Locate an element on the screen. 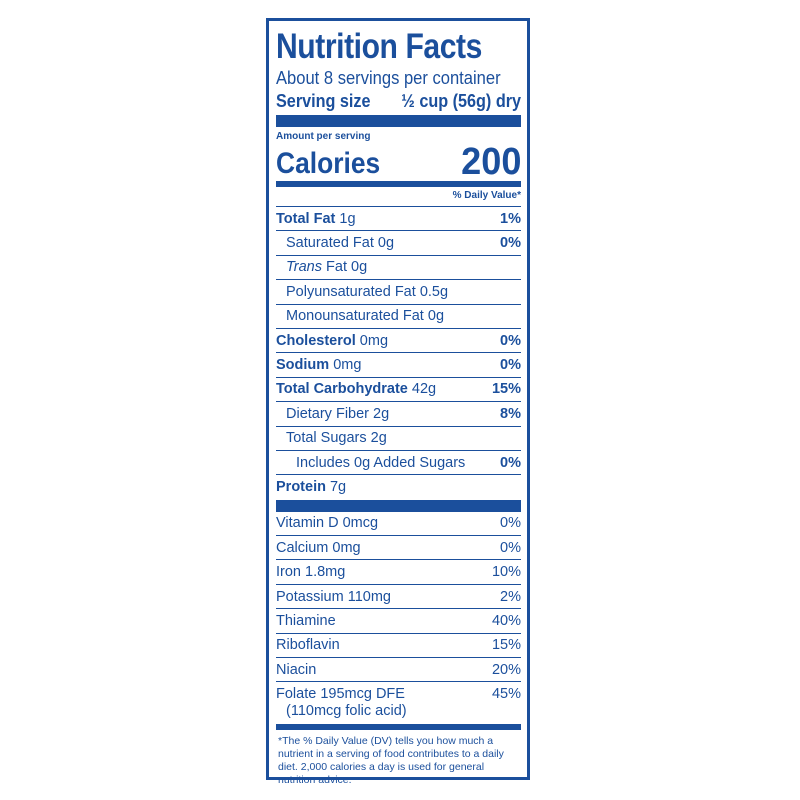 The image size is (800, 800). serving-size-value: ½ cup (56g) dry is located at coordinates (461, 101).